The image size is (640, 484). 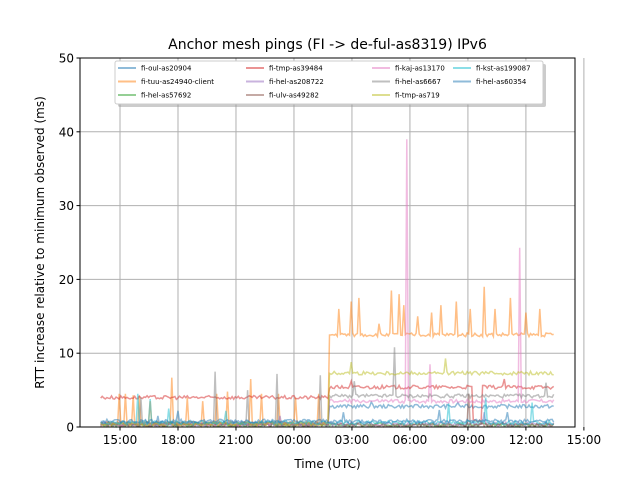 I want to click on legend-label: fi-hel-as60354, so click(x=501, y=82).